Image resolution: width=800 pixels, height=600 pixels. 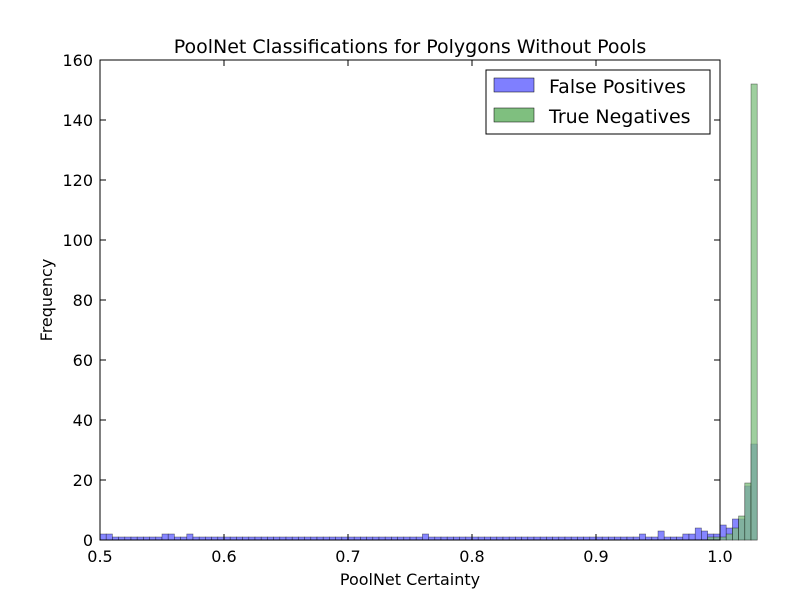 I want to click on x-tick-label: 0.6, so click(x=223, y=556).